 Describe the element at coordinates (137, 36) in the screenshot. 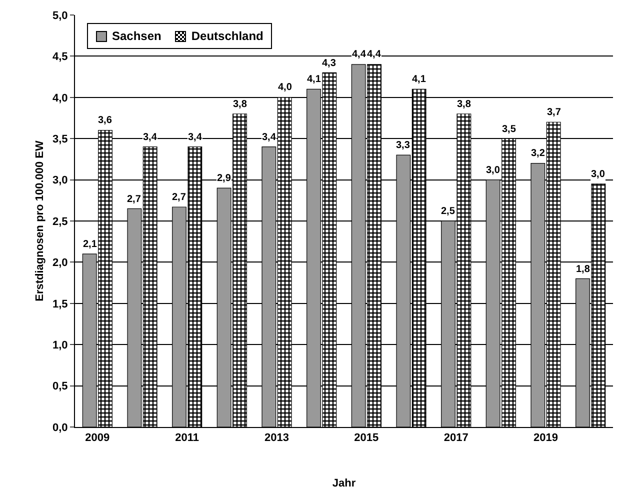

I see `legend-label: Sachsen` at that location.